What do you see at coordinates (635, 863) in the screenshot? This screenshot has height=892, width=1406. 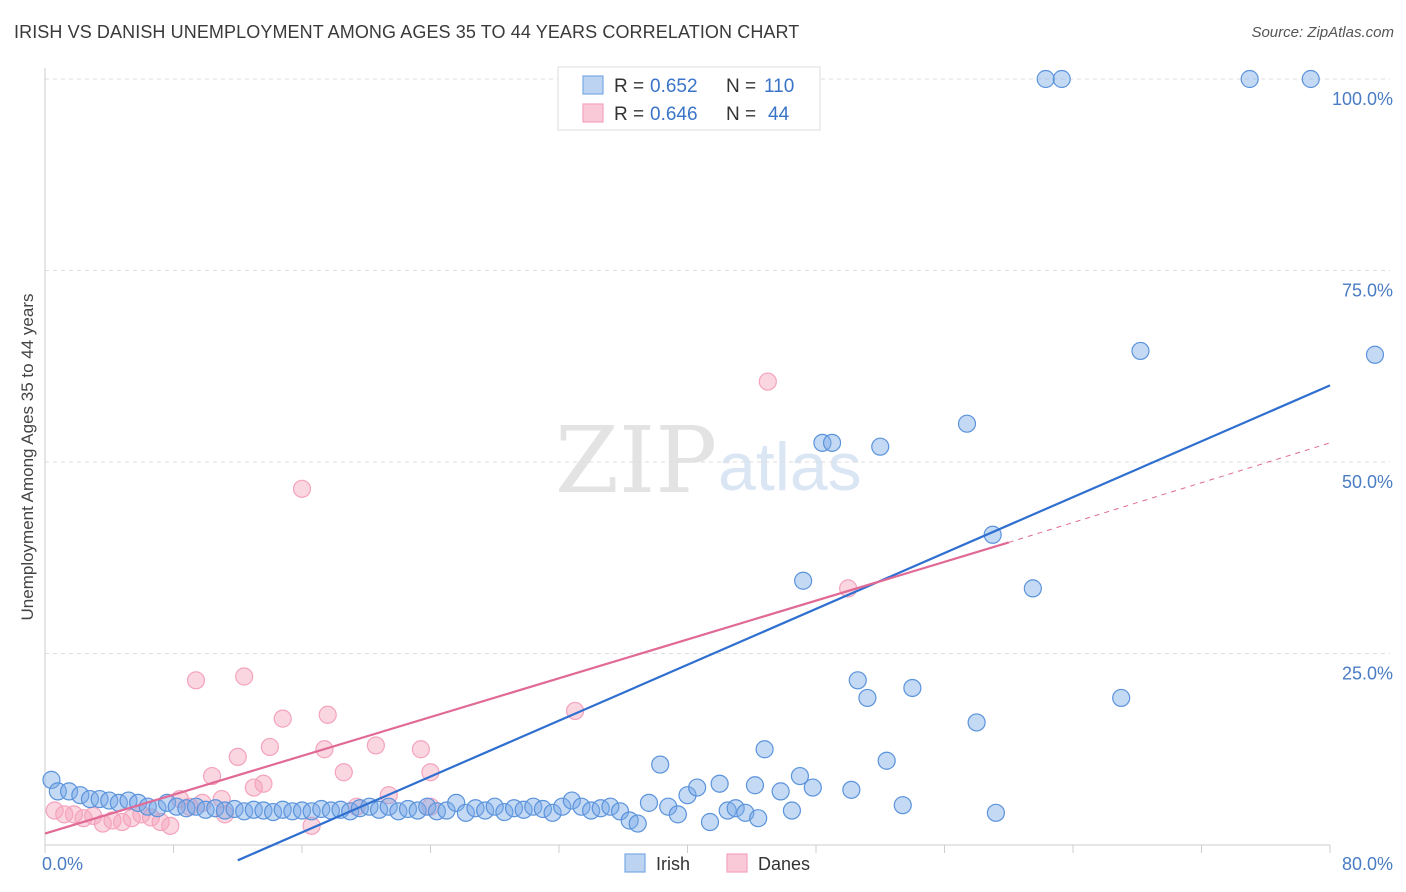 I see `bottom-legend-irish-swatch` at bounding box center [635, 863].